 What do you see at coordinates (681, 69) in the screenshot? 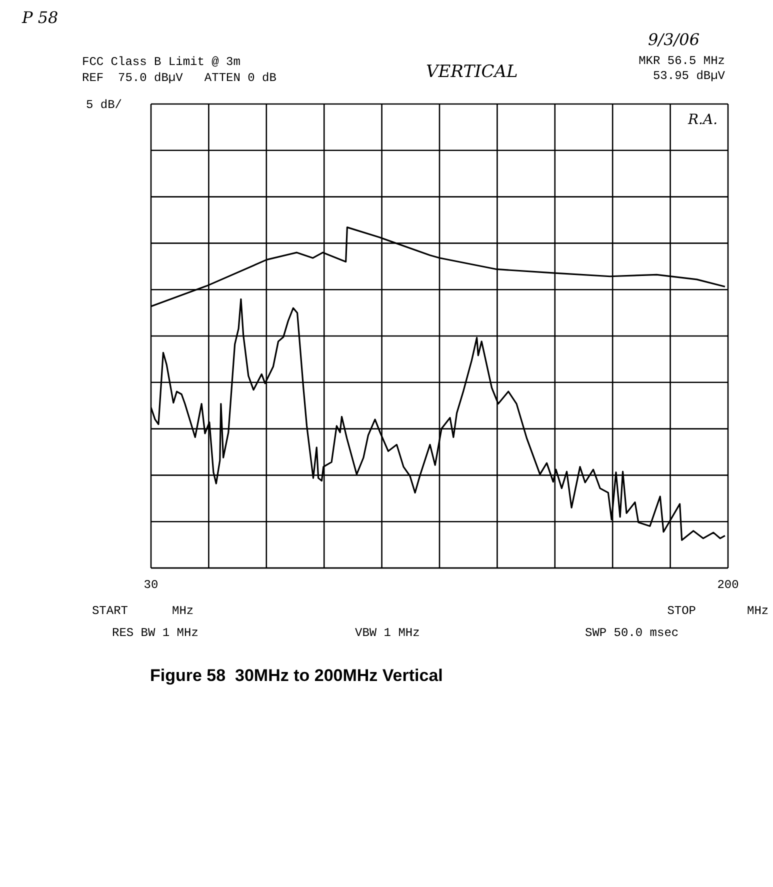
I see `text: MKR 56.5 MHz 53.95 dBµV` at bounding box center [681, 69].